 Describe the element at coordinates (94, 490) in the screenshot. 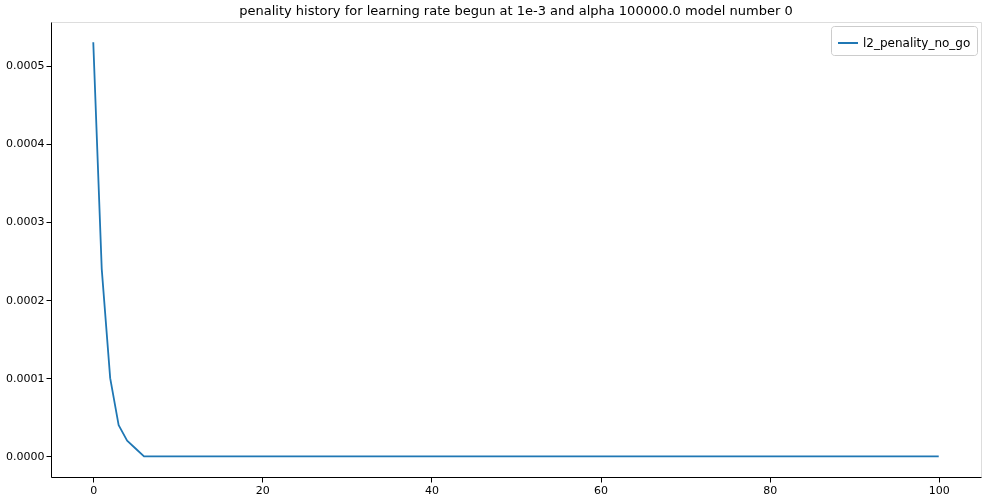

I see `x-tick-label: 0` at that location.